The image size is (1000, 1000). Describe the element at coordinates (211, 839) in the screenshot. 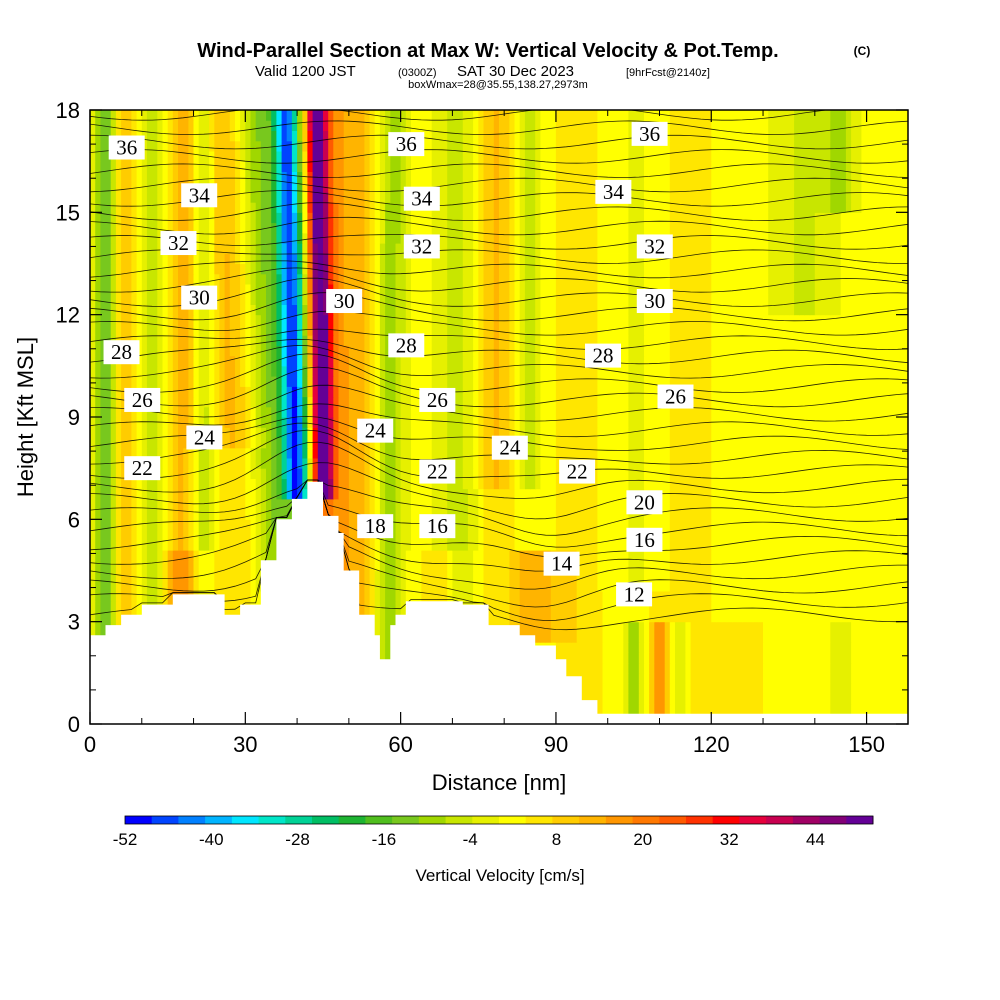

I see `colorbar-tick-label: -40` at that location.